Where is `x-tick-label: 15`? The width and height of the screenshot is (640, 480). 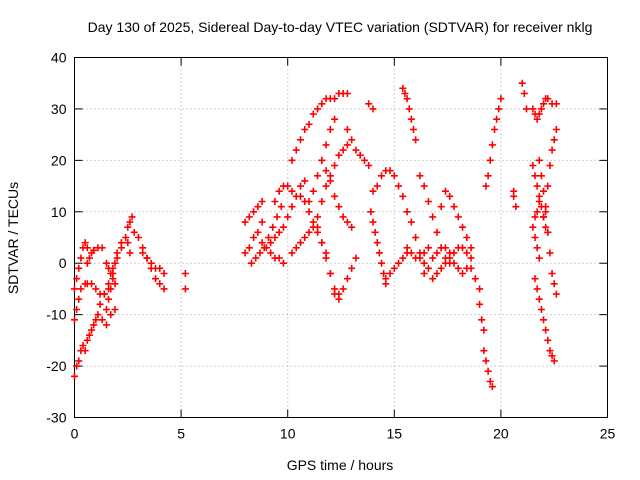 x-tick-label: 15 is located at coordinates (395, 434).